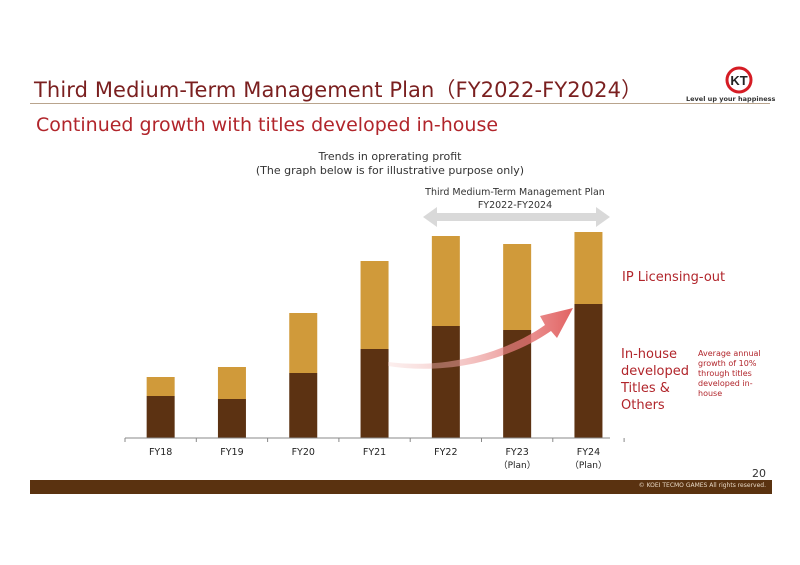 This screenshot has height=565, width=800. Describe the element at coordinates (390, 156) in the screenshot. I see `chart-caption-line1: Trends in oprerating profit` at that location.